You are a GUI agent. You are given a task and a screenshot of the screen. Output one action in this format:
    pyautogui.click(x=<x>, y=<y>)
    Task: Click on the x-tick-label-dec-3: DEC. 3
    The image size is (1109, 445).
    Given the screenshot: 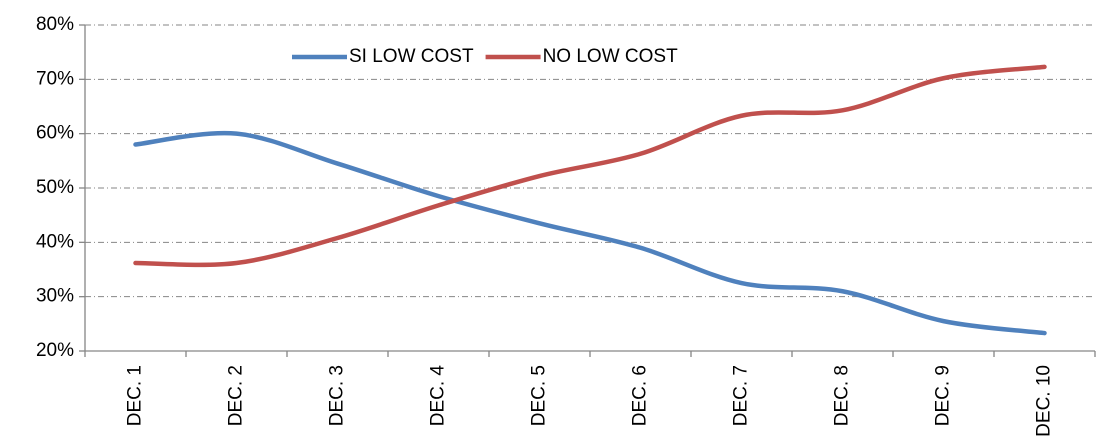 What is the action you would take?
    pyautogui.click(x=337, y=395)
    